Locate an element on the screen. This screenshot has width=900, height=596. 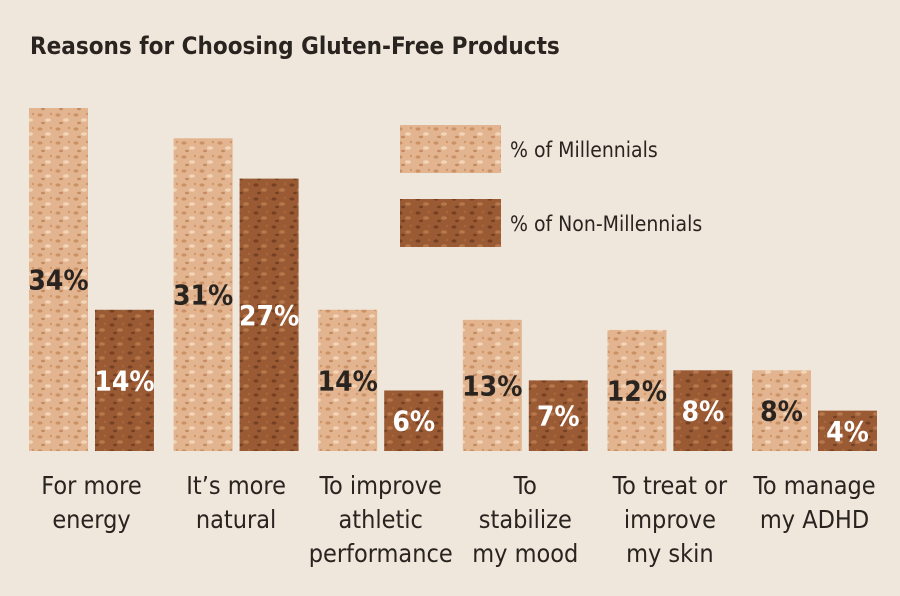
category-label: athletic is located at coordinates (381, 519).